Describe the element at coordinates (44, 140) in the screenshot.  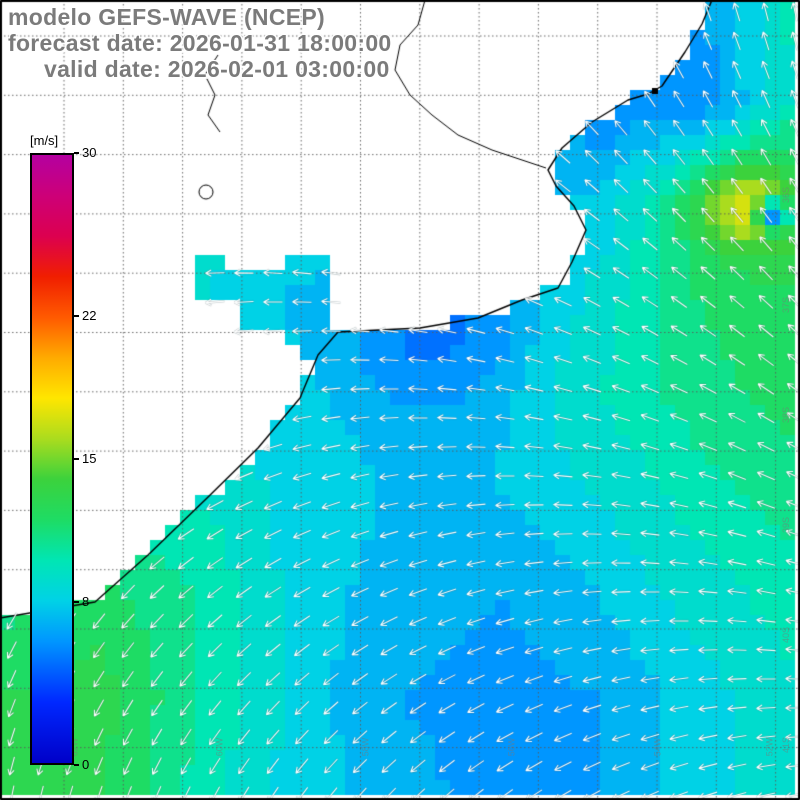
I see `colorbar-unit-label: [m/s]` at that location.